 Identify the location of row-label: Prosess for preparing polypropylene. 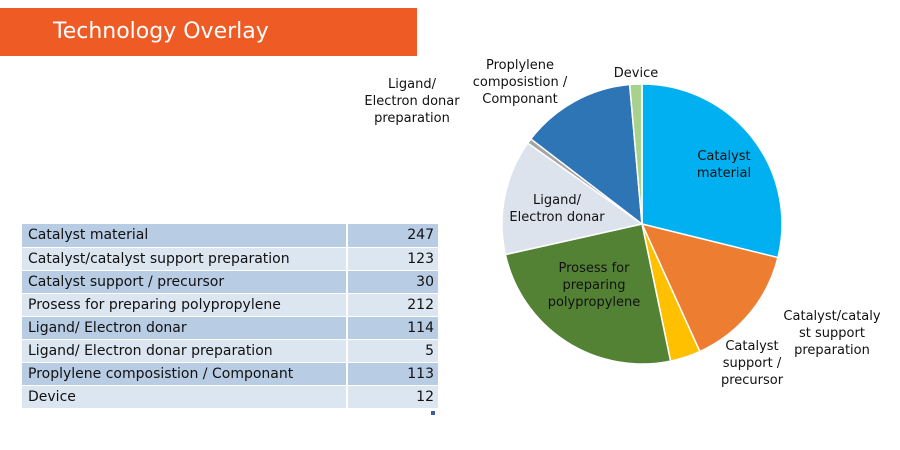
(185, 305).